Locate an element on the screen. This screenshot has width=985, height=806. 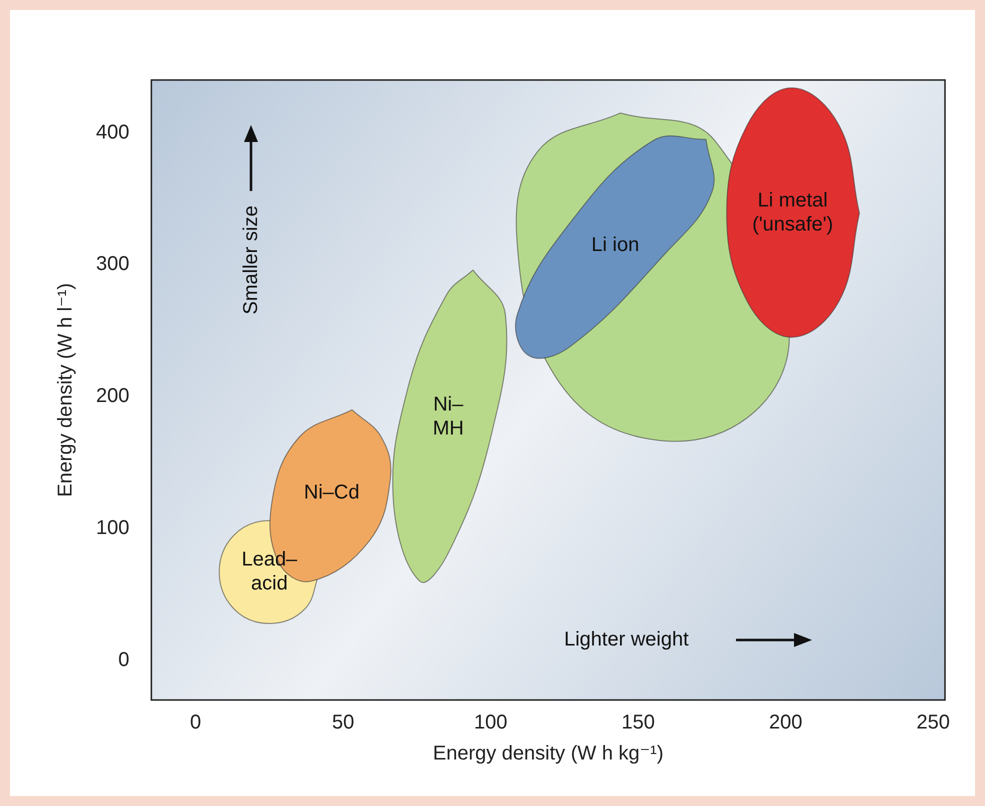
y-axis-title: Energy density (W h l⁻¹) is located at coordinates (65, 390).